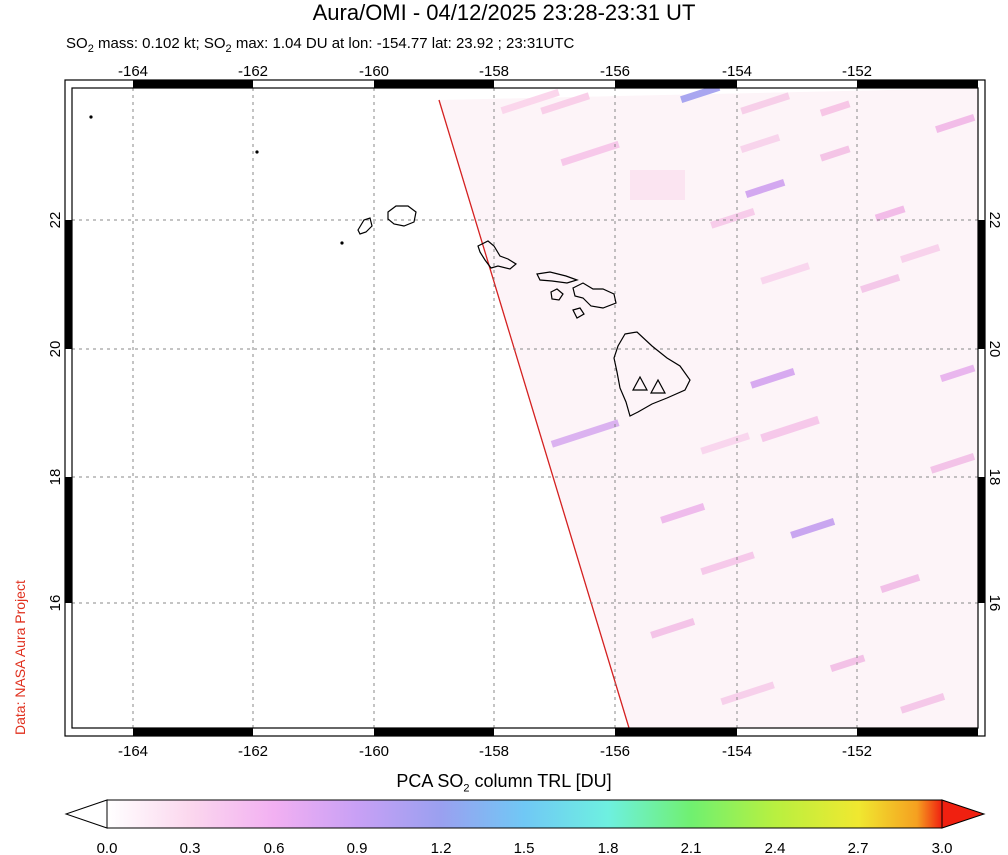 Image resolution: width=1008 pixels, height=855 pixels. I want to click on left-lat-tick: 20, so click(55, 349).